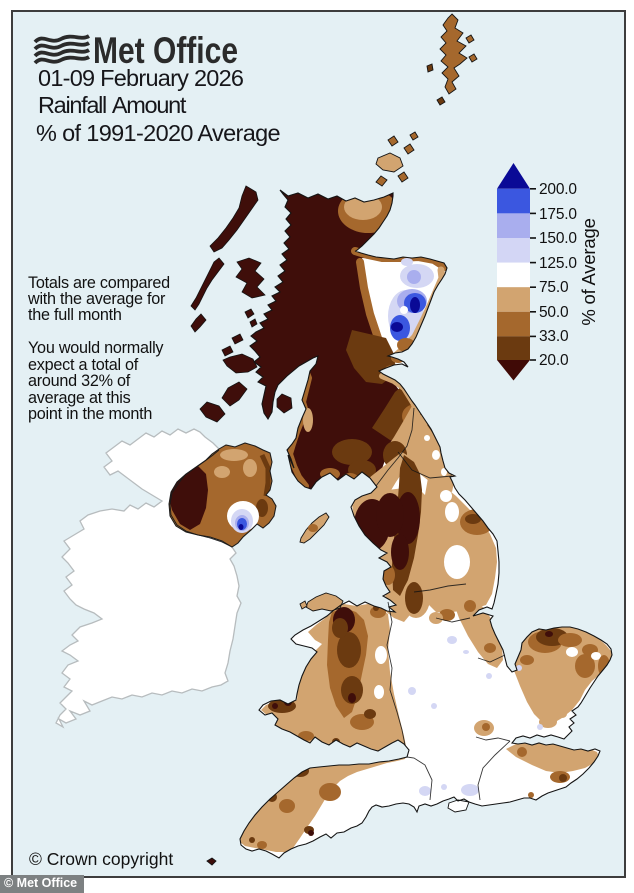 Image resolution: width=634 pixels, height=893 pixels. Describe the element at coordinates (554, 287) in the screenshot. I see `svg-text: 75.0` at that location.